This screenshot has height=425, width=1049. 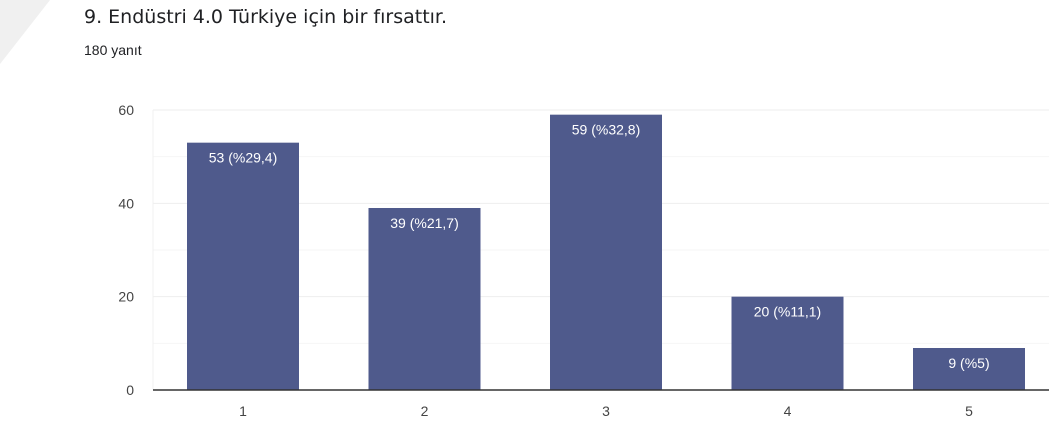 I want to click on x-tick-label-2: 2, so click(x=425, y=411).